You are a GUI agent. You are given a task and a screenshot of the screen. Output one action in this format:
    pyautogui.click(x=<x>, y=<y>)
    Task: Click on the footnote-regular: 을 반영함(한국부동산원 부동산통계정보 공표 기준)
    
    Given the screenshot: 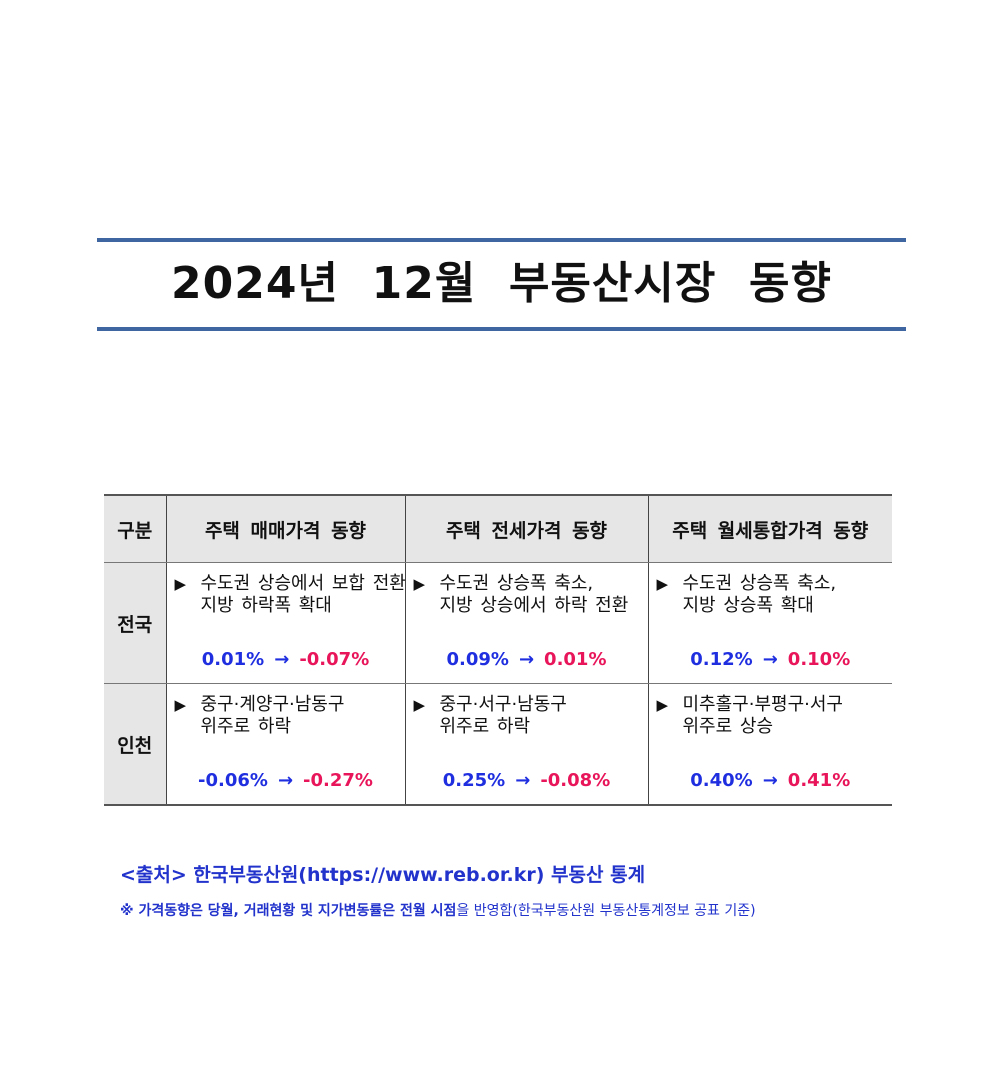 What is the action you would take?
    pyautogui.click(x=606, y=911)
    